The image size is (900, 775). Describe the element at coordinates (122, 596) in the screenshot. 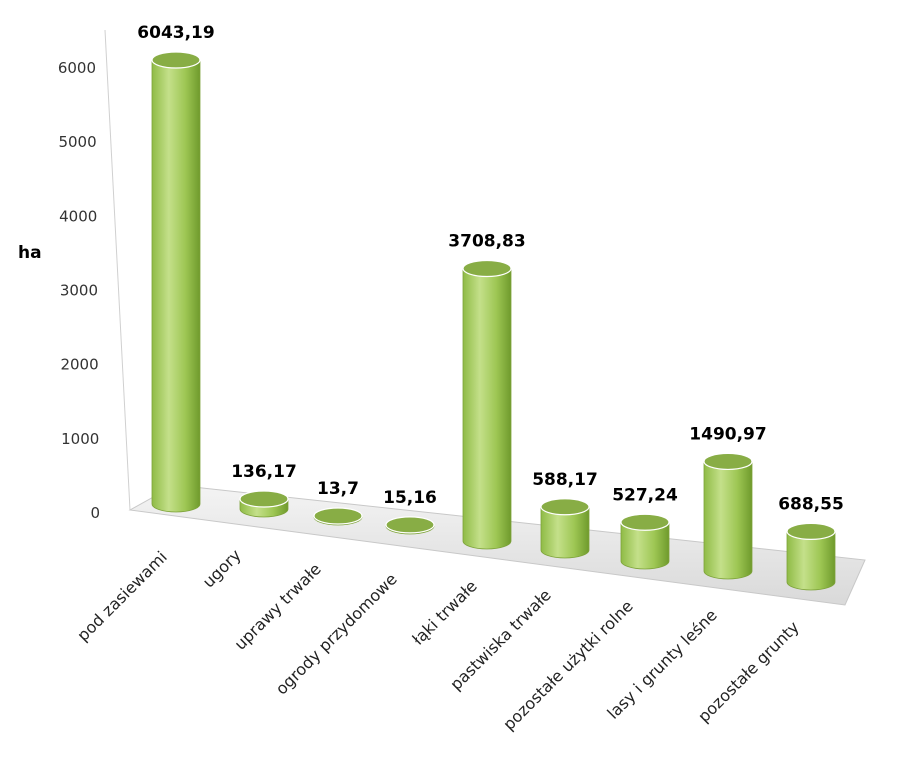

I see `category-label: pod zasiewami` at that location.